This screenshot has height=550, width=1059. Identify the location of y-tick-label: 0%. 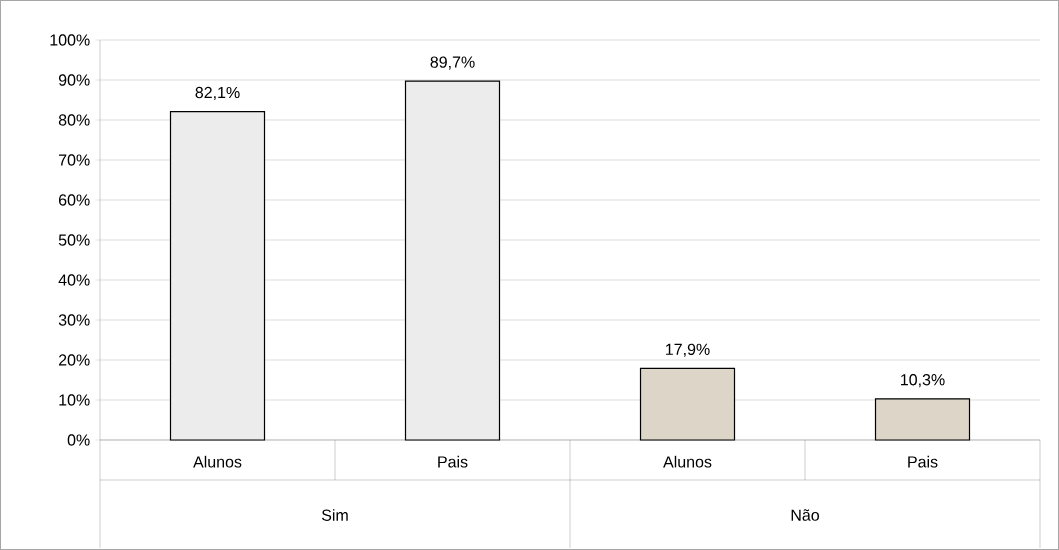
(78, 440).